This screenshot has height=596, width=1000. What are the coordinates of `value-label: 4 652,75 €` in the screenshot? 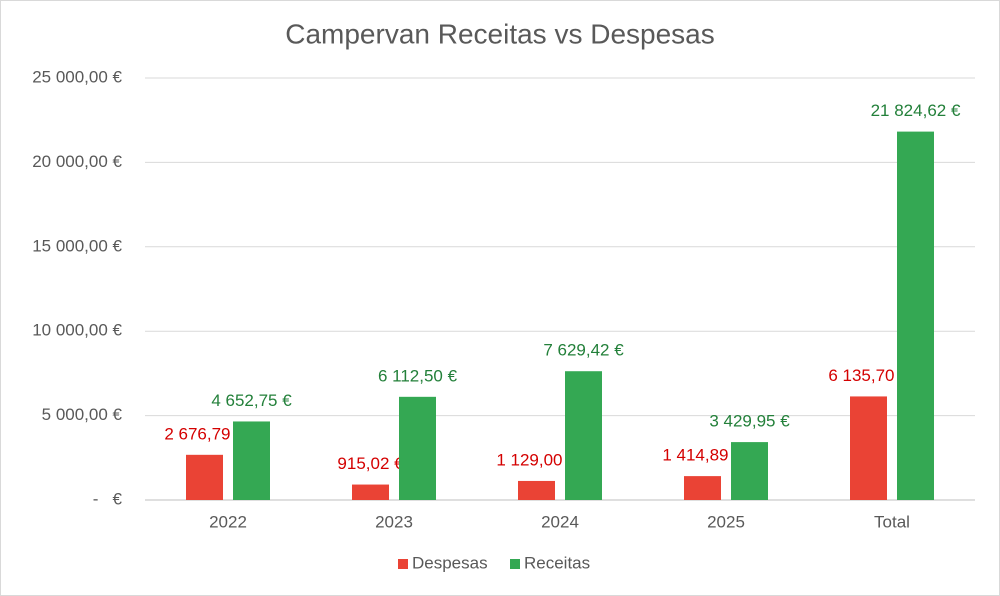 It's located at (251, 400).